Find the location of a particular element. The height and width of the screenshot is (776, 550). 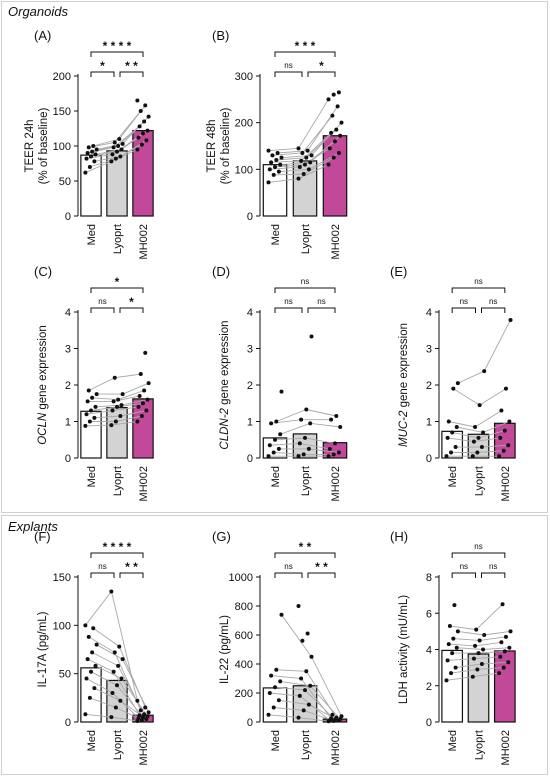

y-axis-title: LDH activity (mU/mL) is located at coordinates (404, 649).